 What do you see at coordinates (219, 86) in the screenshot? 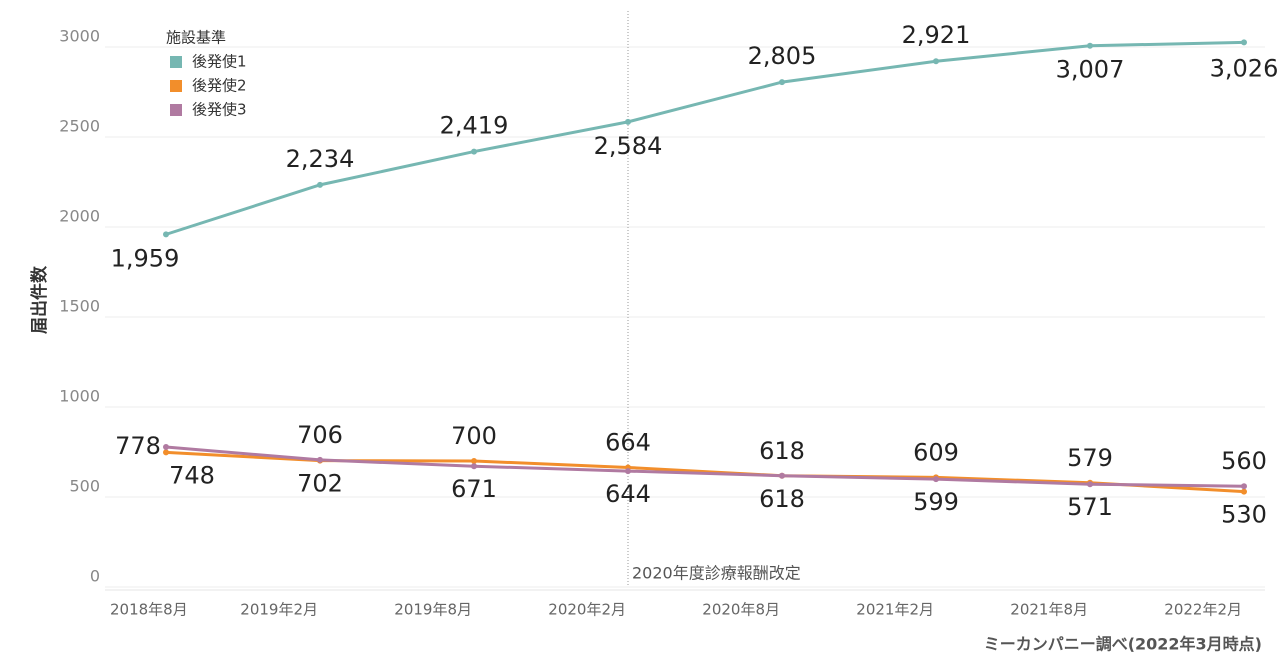
I see `legend-label: 後発使2` at bounding box center [219, 86].